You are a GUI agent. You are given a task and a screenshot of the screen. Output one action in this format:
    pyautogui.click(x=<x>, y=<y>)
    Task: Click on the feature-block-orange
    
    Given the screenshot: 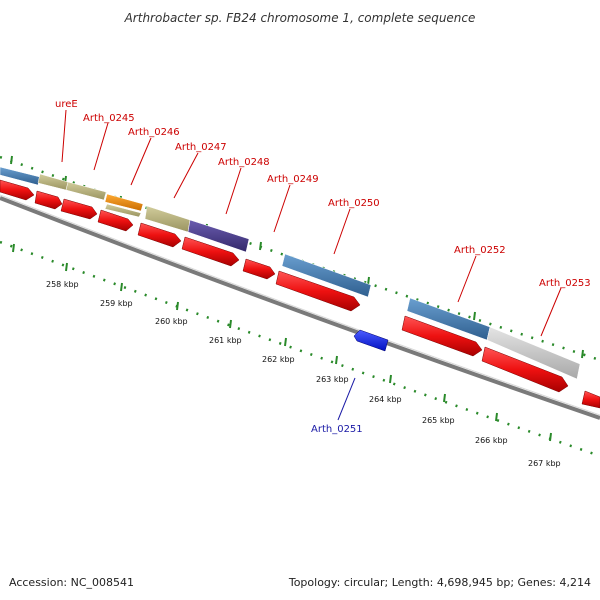 What is the action you would take?
    pyautogui.click(x=124, y=202)
    